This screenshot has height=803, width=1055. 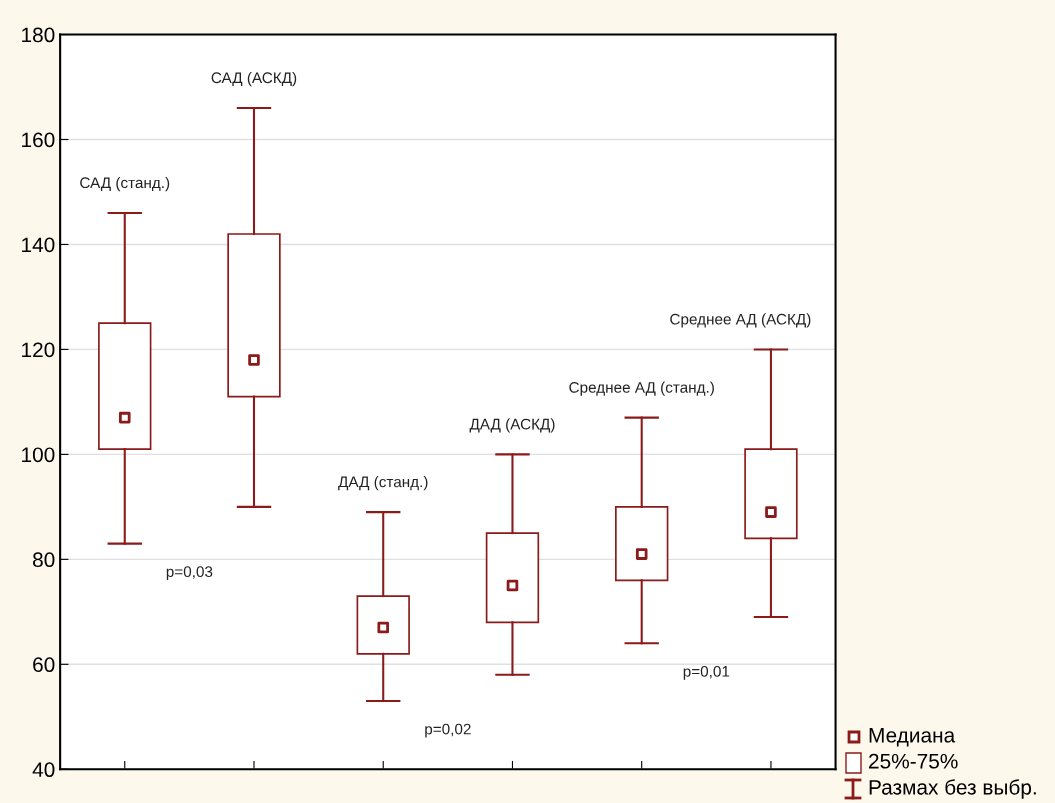 What do you see at coordinates (38, 140) in the screenshot?
I see `y-tick-label: 160` at bounding box center [38, 140].